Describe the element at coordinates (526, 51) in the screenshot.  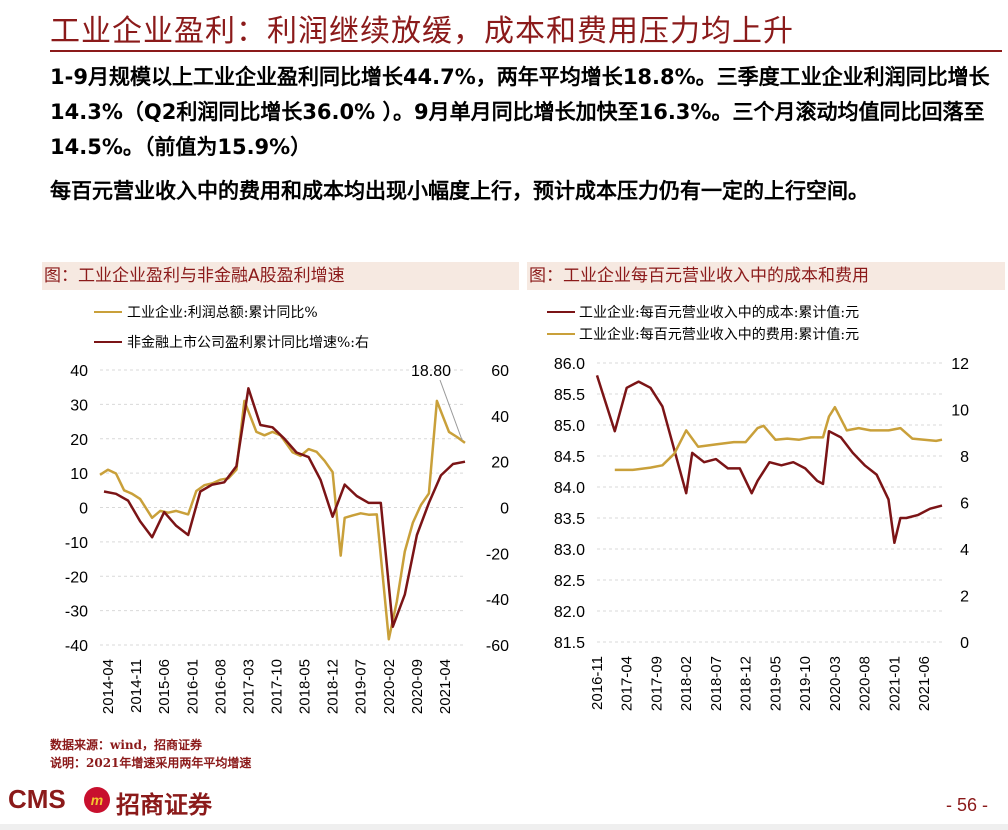
I see `title-divider` at that location.